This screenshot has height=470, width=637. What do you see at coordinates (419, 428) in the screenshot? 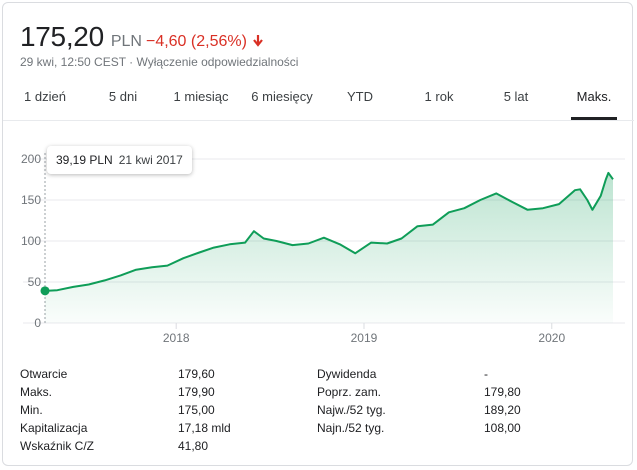
I see `stat-row: Najn./52 tyg. 108,00` at bounding box center [419, 428].